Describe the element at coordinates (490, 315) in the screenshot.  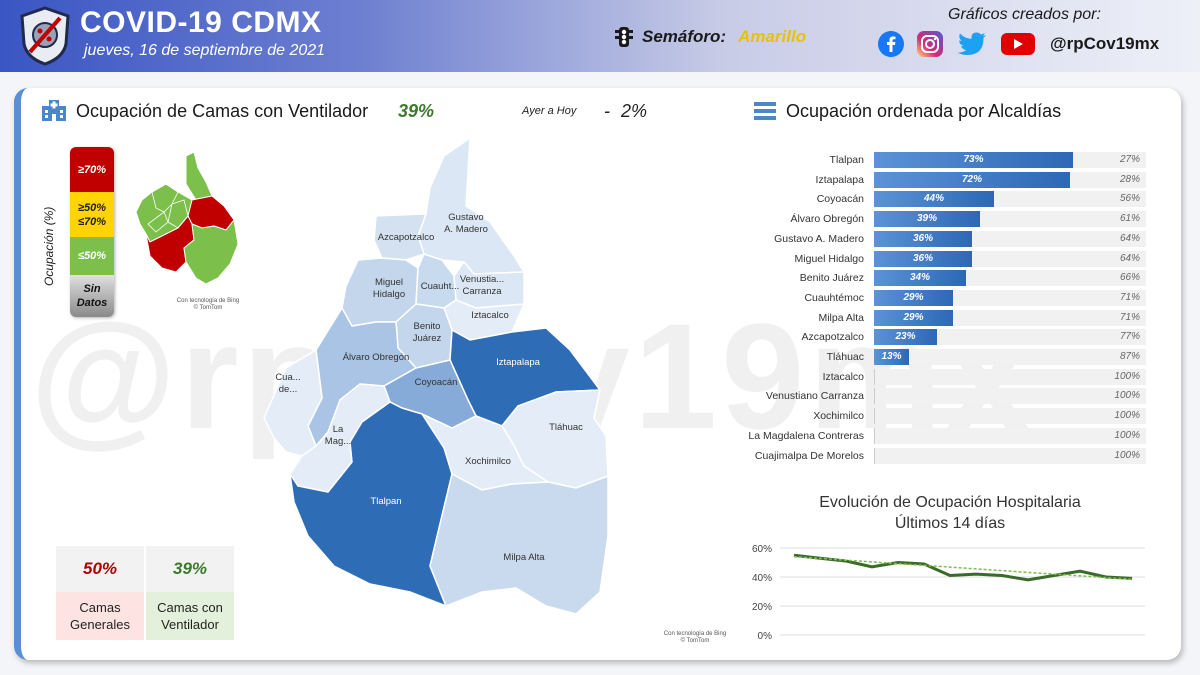
I see `map-label-izc: Iztacalco` at that location.